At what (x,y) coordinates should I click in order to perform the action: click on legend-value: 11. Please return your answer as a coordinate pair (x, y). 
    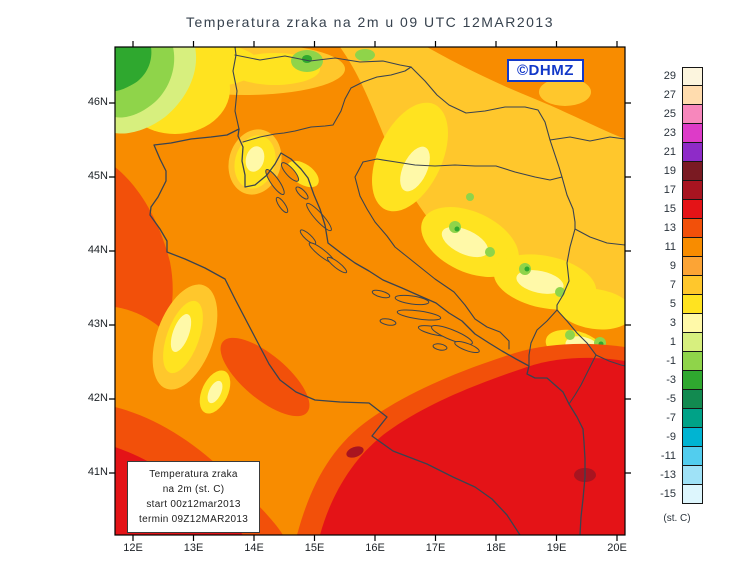
    Looking at the image, I should click on (670, 247).